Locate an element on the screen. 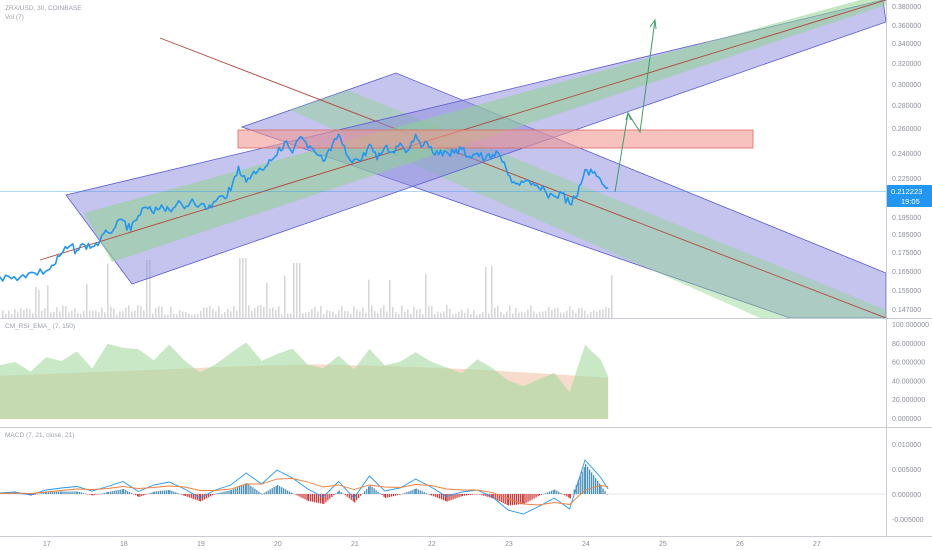 The width and height of the screenshot is (932, 550). price-tick-label: 0.240000 is located at coordinates (906, 154).